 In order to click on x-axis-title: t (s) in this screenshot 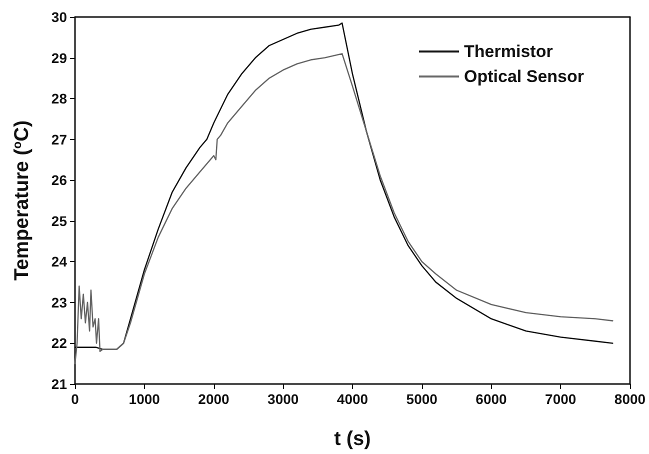, I will do `click(352, 439)`.